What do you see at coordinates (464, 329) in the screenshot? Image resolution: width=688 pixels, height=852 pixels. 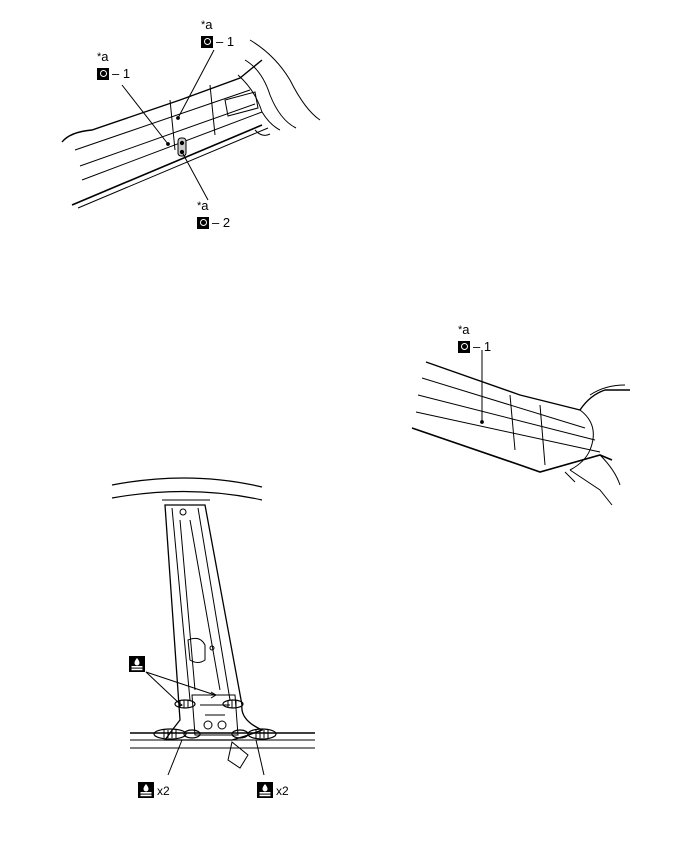 I see `callout-a4-letter: *a` at bounding box center [464, 329].